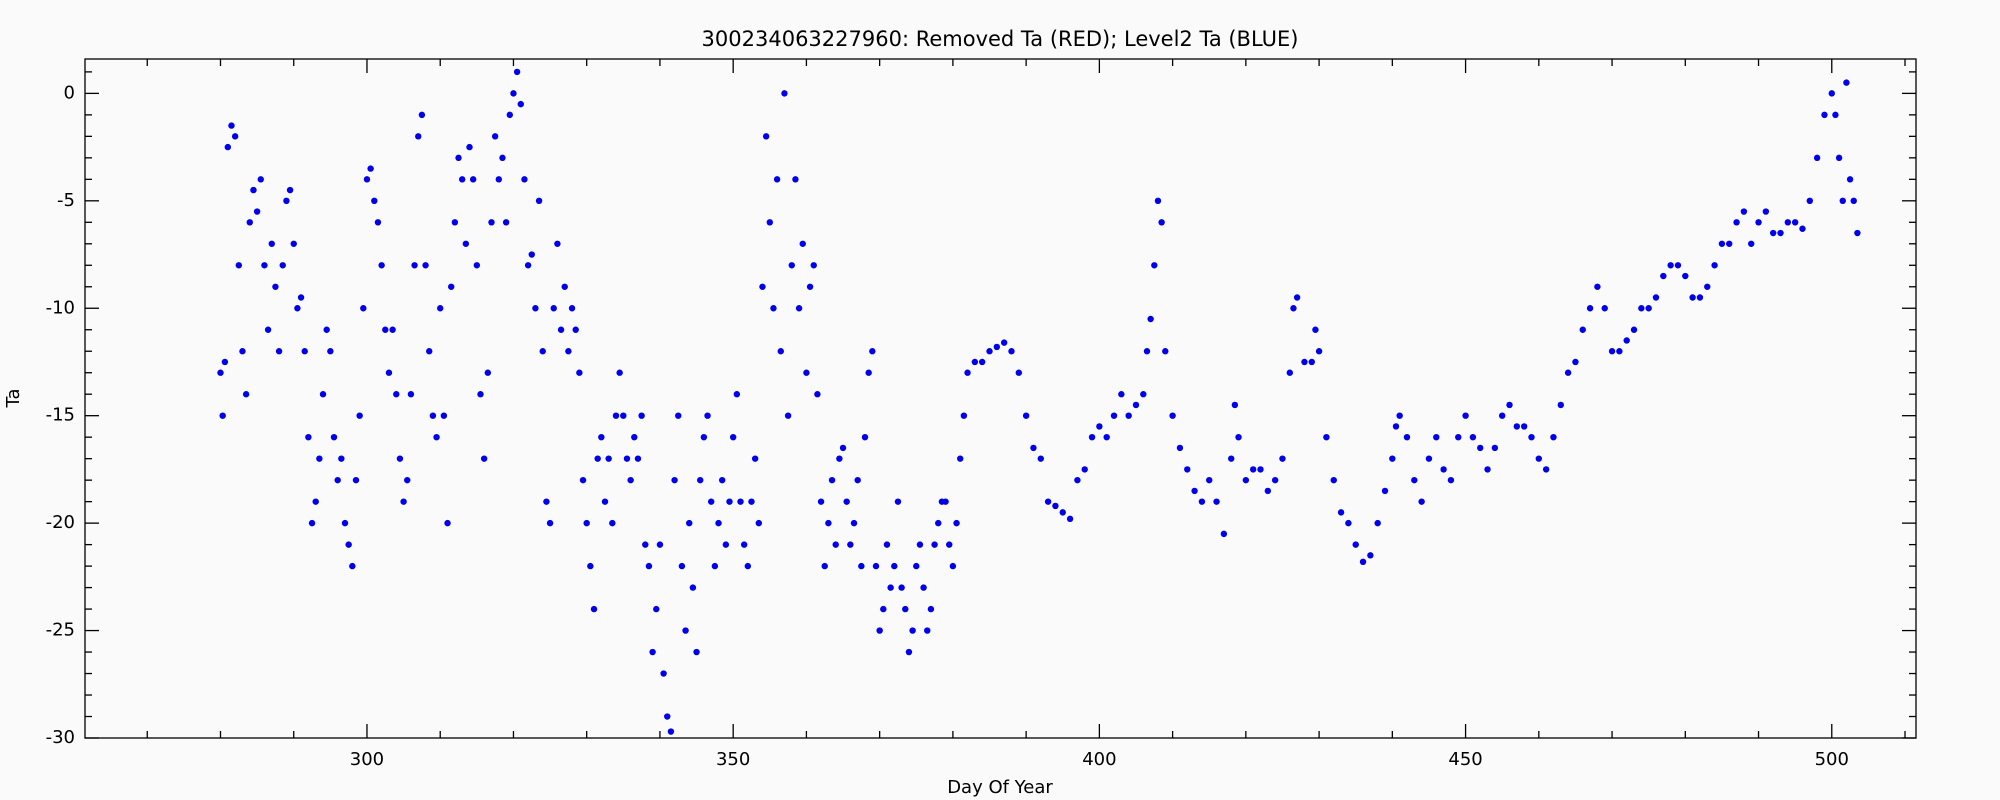 The image size is (2000, 800). I want to click on x-tick-label: 400, so click(1099, 759).